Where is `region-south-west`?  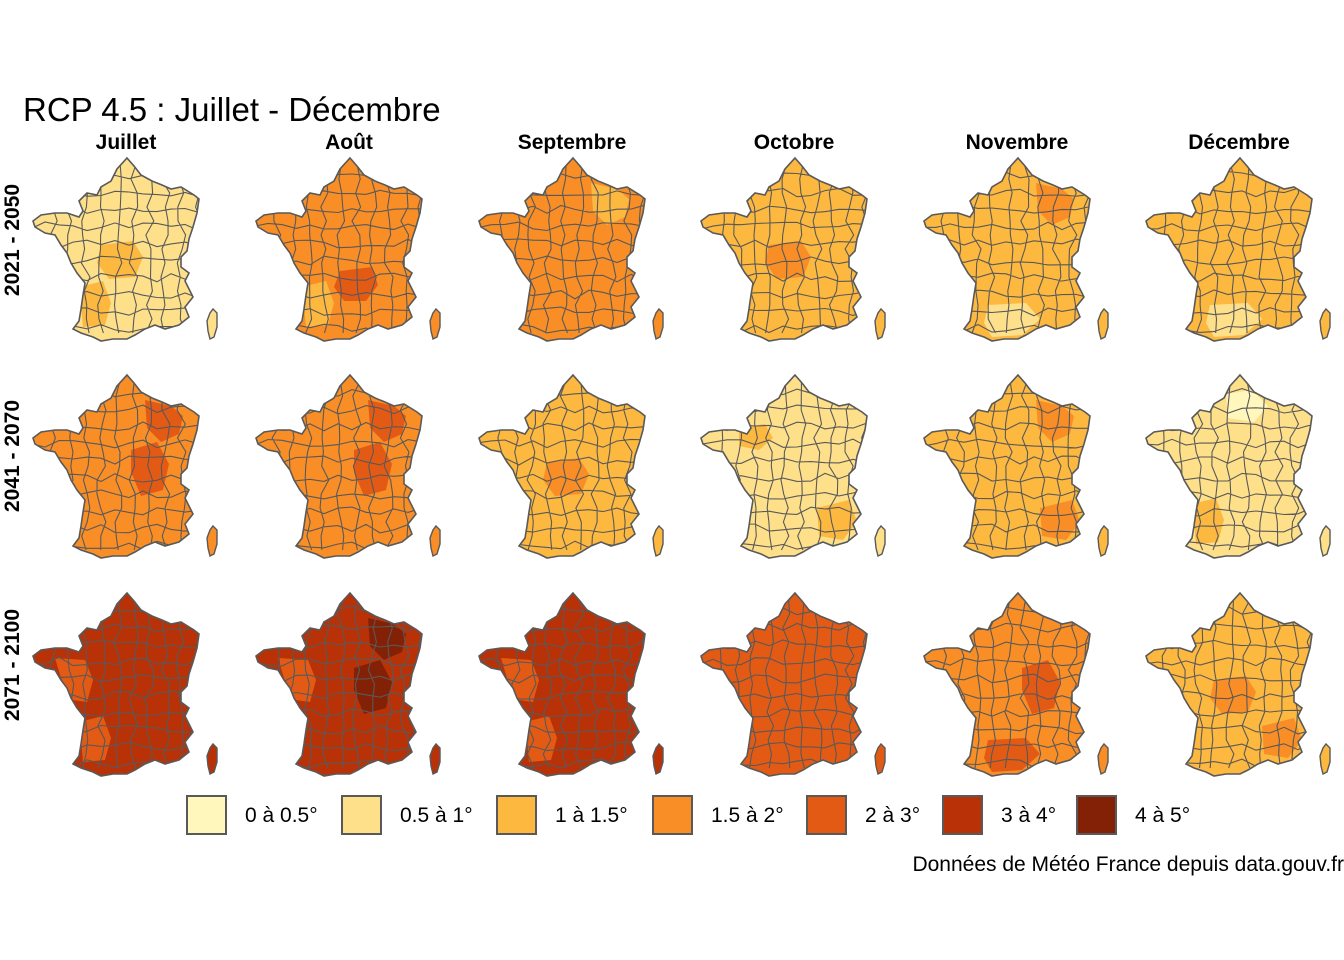
region-south-west is located at coordinates (1208, 521).